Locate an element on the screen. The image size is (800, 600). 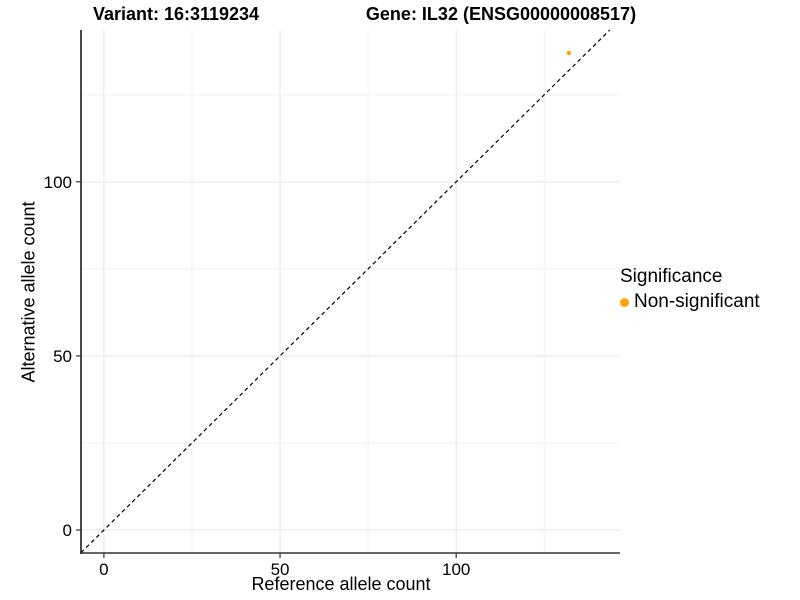
legend-title: Significance is located at coordinates (671, 276).